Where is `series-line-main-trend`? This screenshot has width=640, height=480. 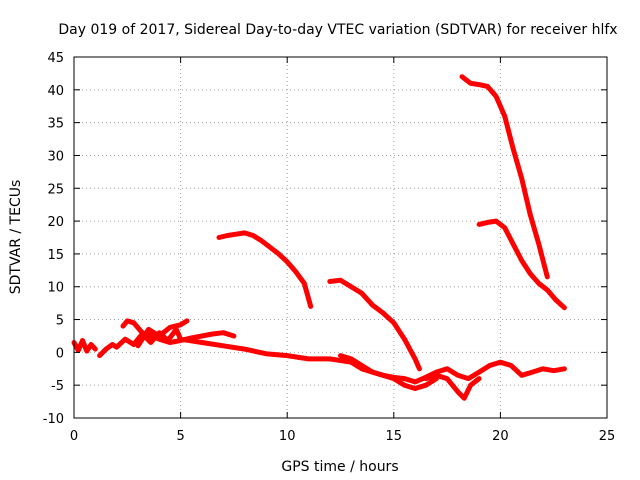 series-line-main-trend is located at coordinates (372, 360).